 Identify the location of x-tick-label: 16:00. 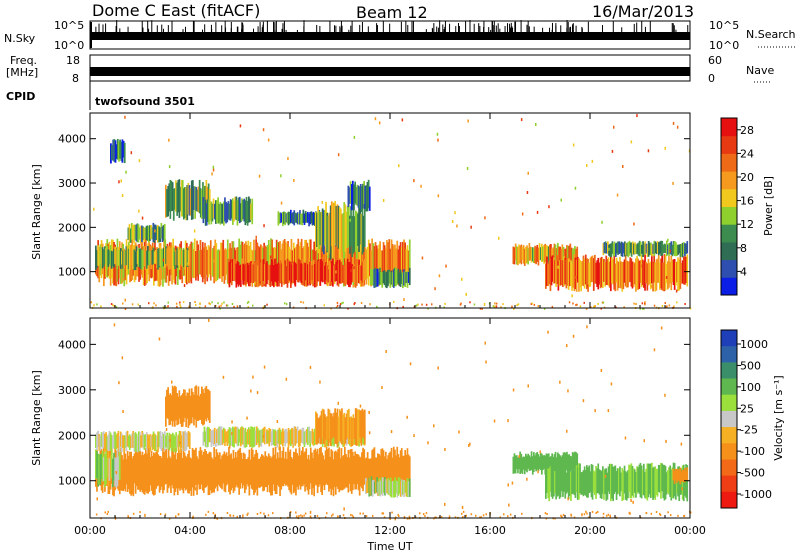
(490, 530).